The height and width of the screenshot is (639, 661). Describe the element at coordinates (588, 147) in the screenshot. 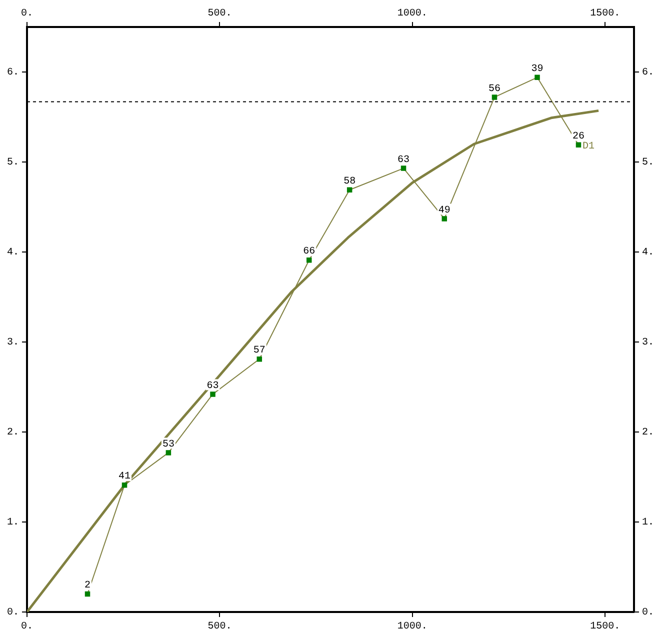

I see `series-label: D1` at that location.